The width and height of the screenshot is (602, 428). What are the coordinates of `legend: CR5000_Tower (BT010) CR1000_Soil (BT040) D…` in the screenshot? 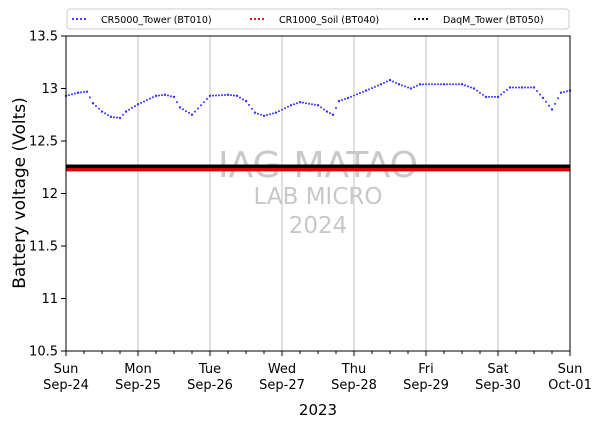 It's located at (318, 19).